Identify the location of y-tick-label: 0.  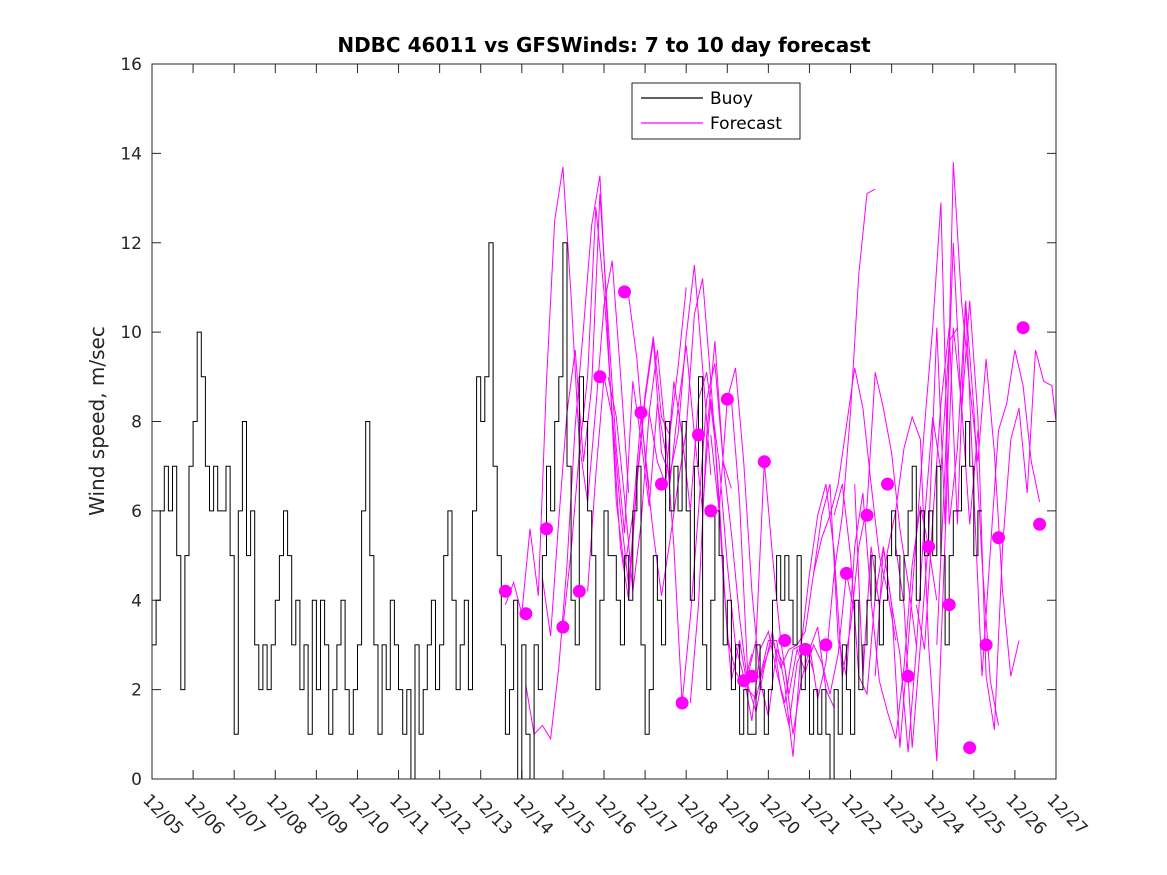
(136, 780).